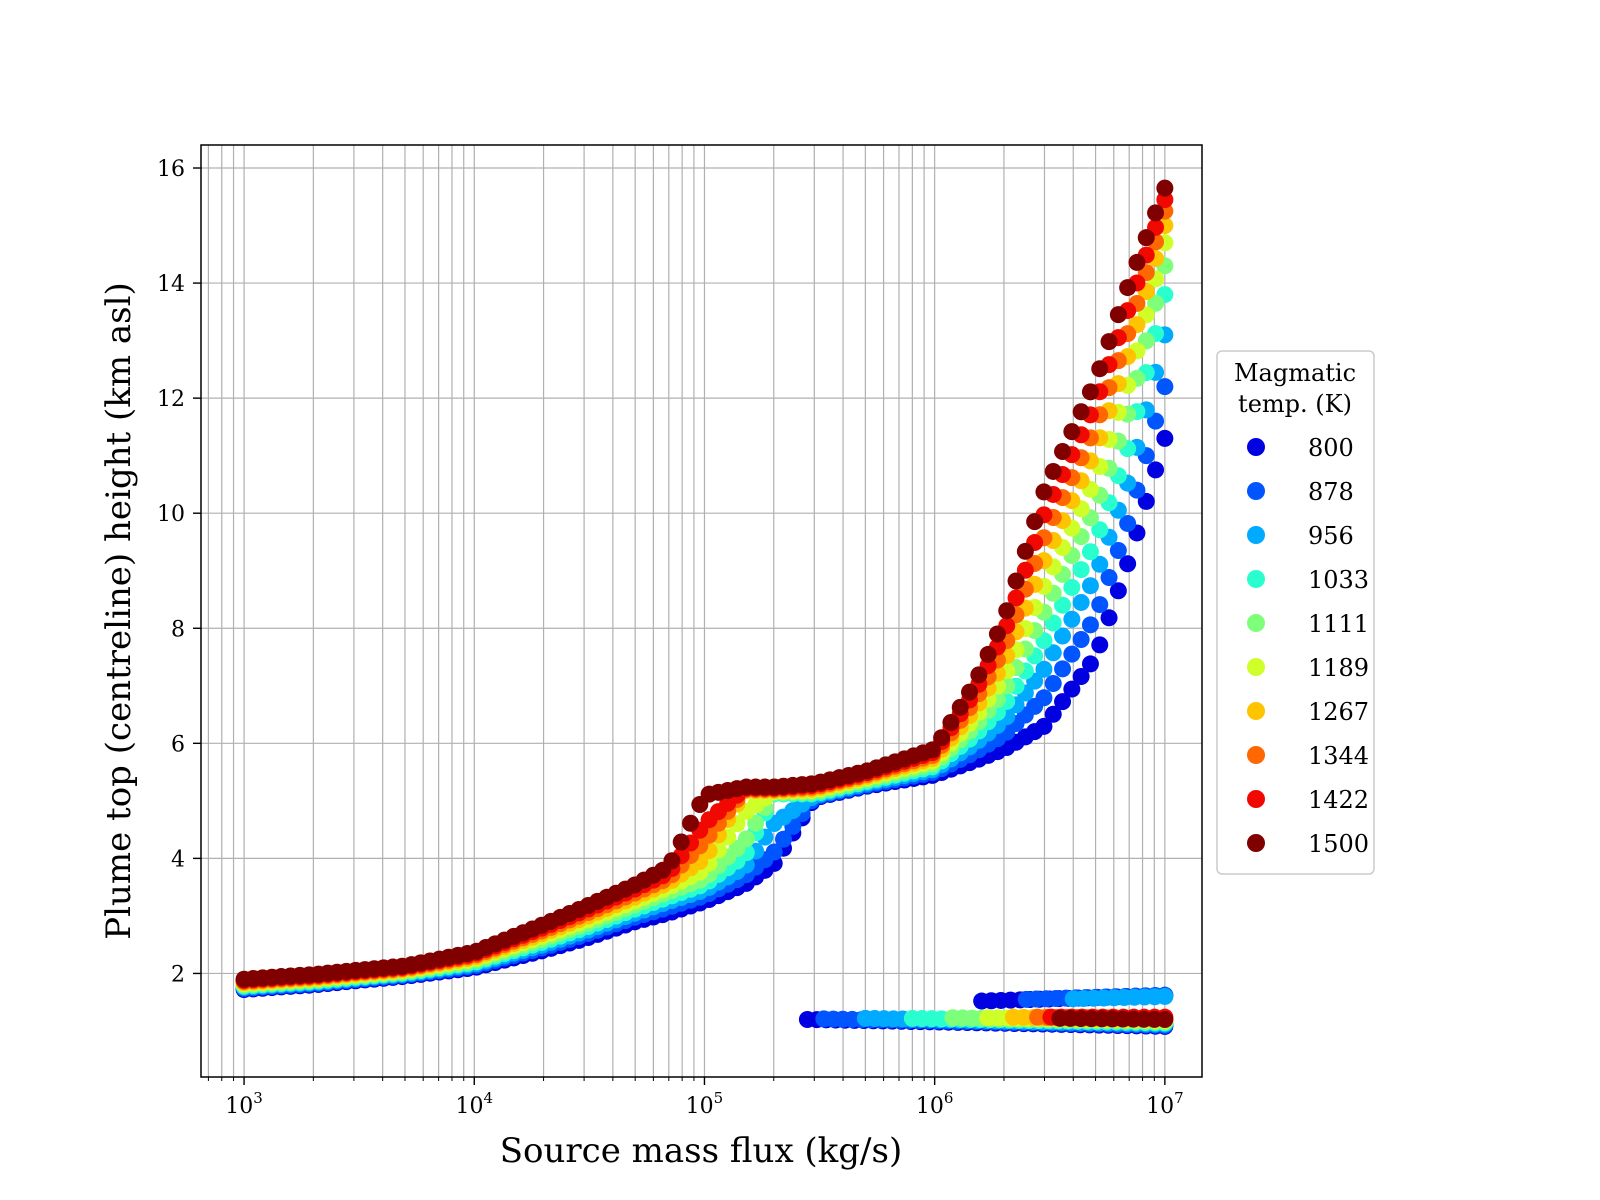  Describe the element at coordinates (178, 974) in the screenshot. I see `y-tick-label: 2` at that location.